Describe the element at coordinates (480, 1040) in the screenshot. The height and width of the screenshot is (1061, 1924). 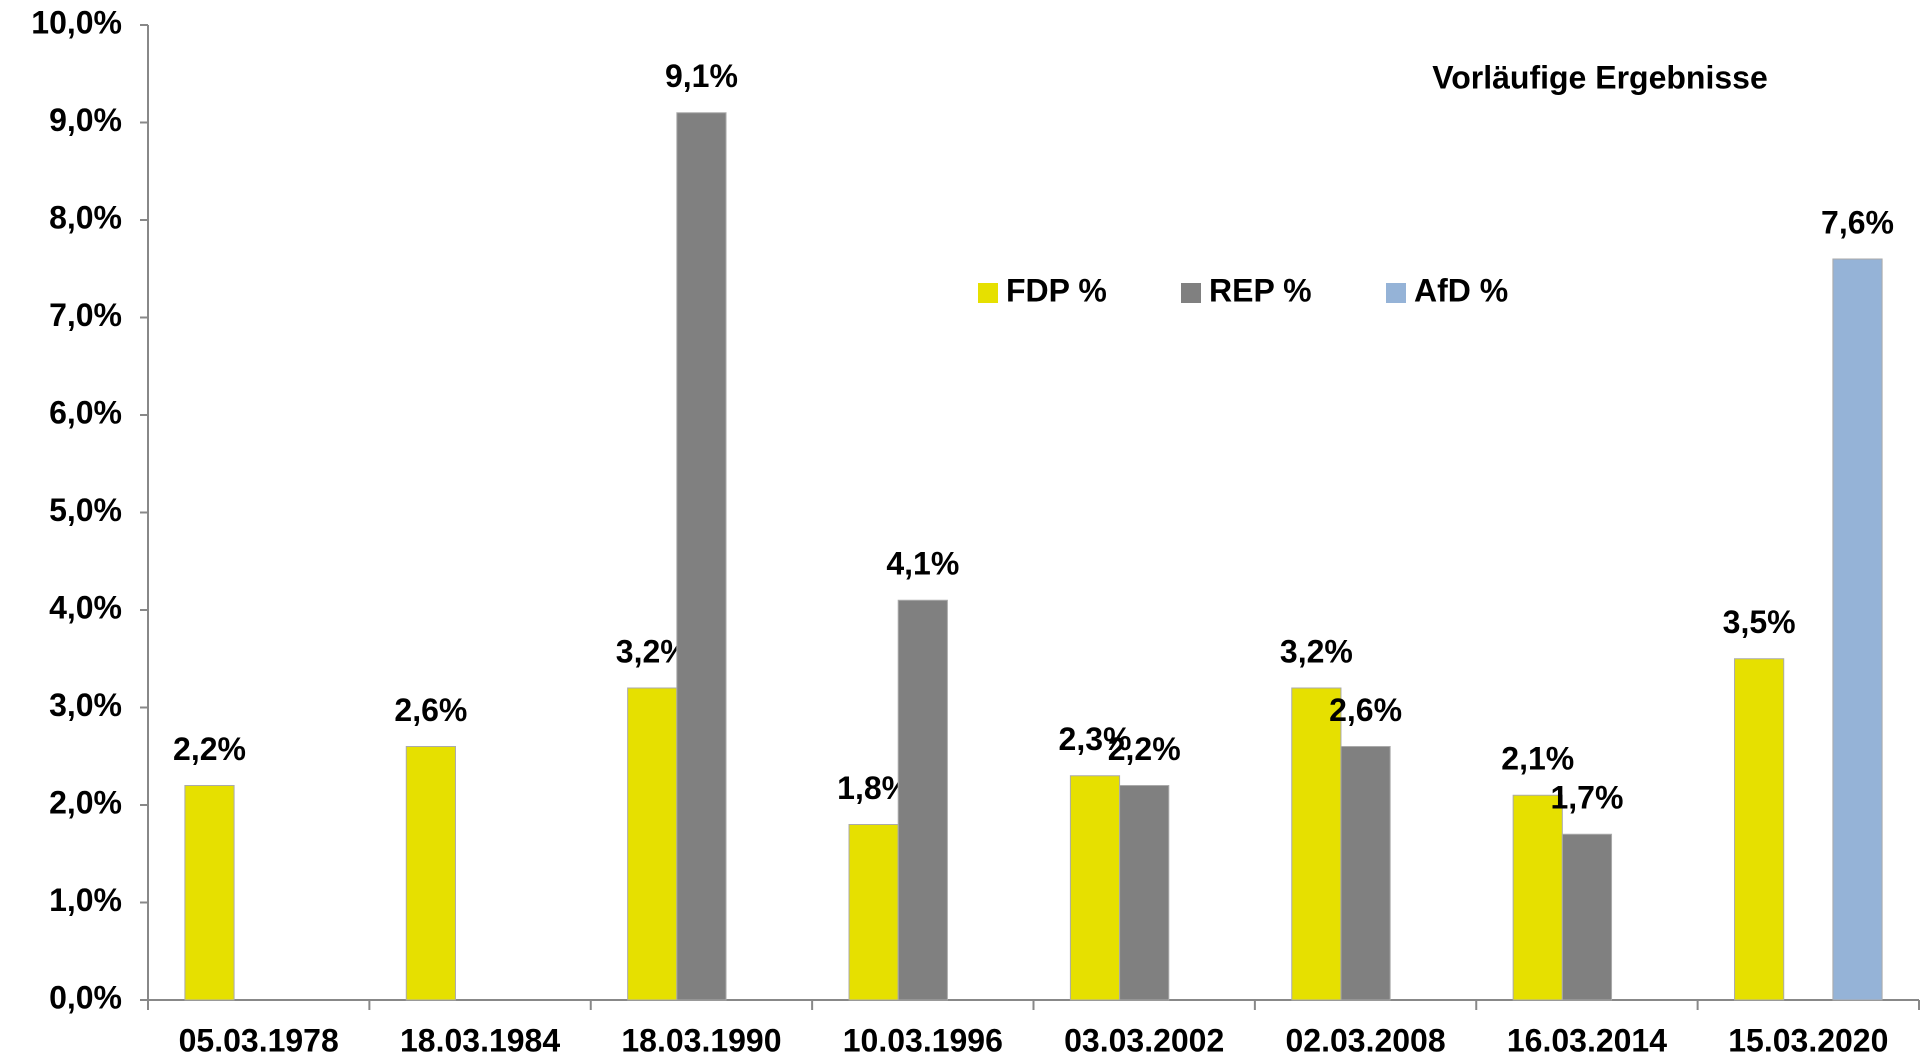
I see `x-tick-label: 18.03.1984` at that location.